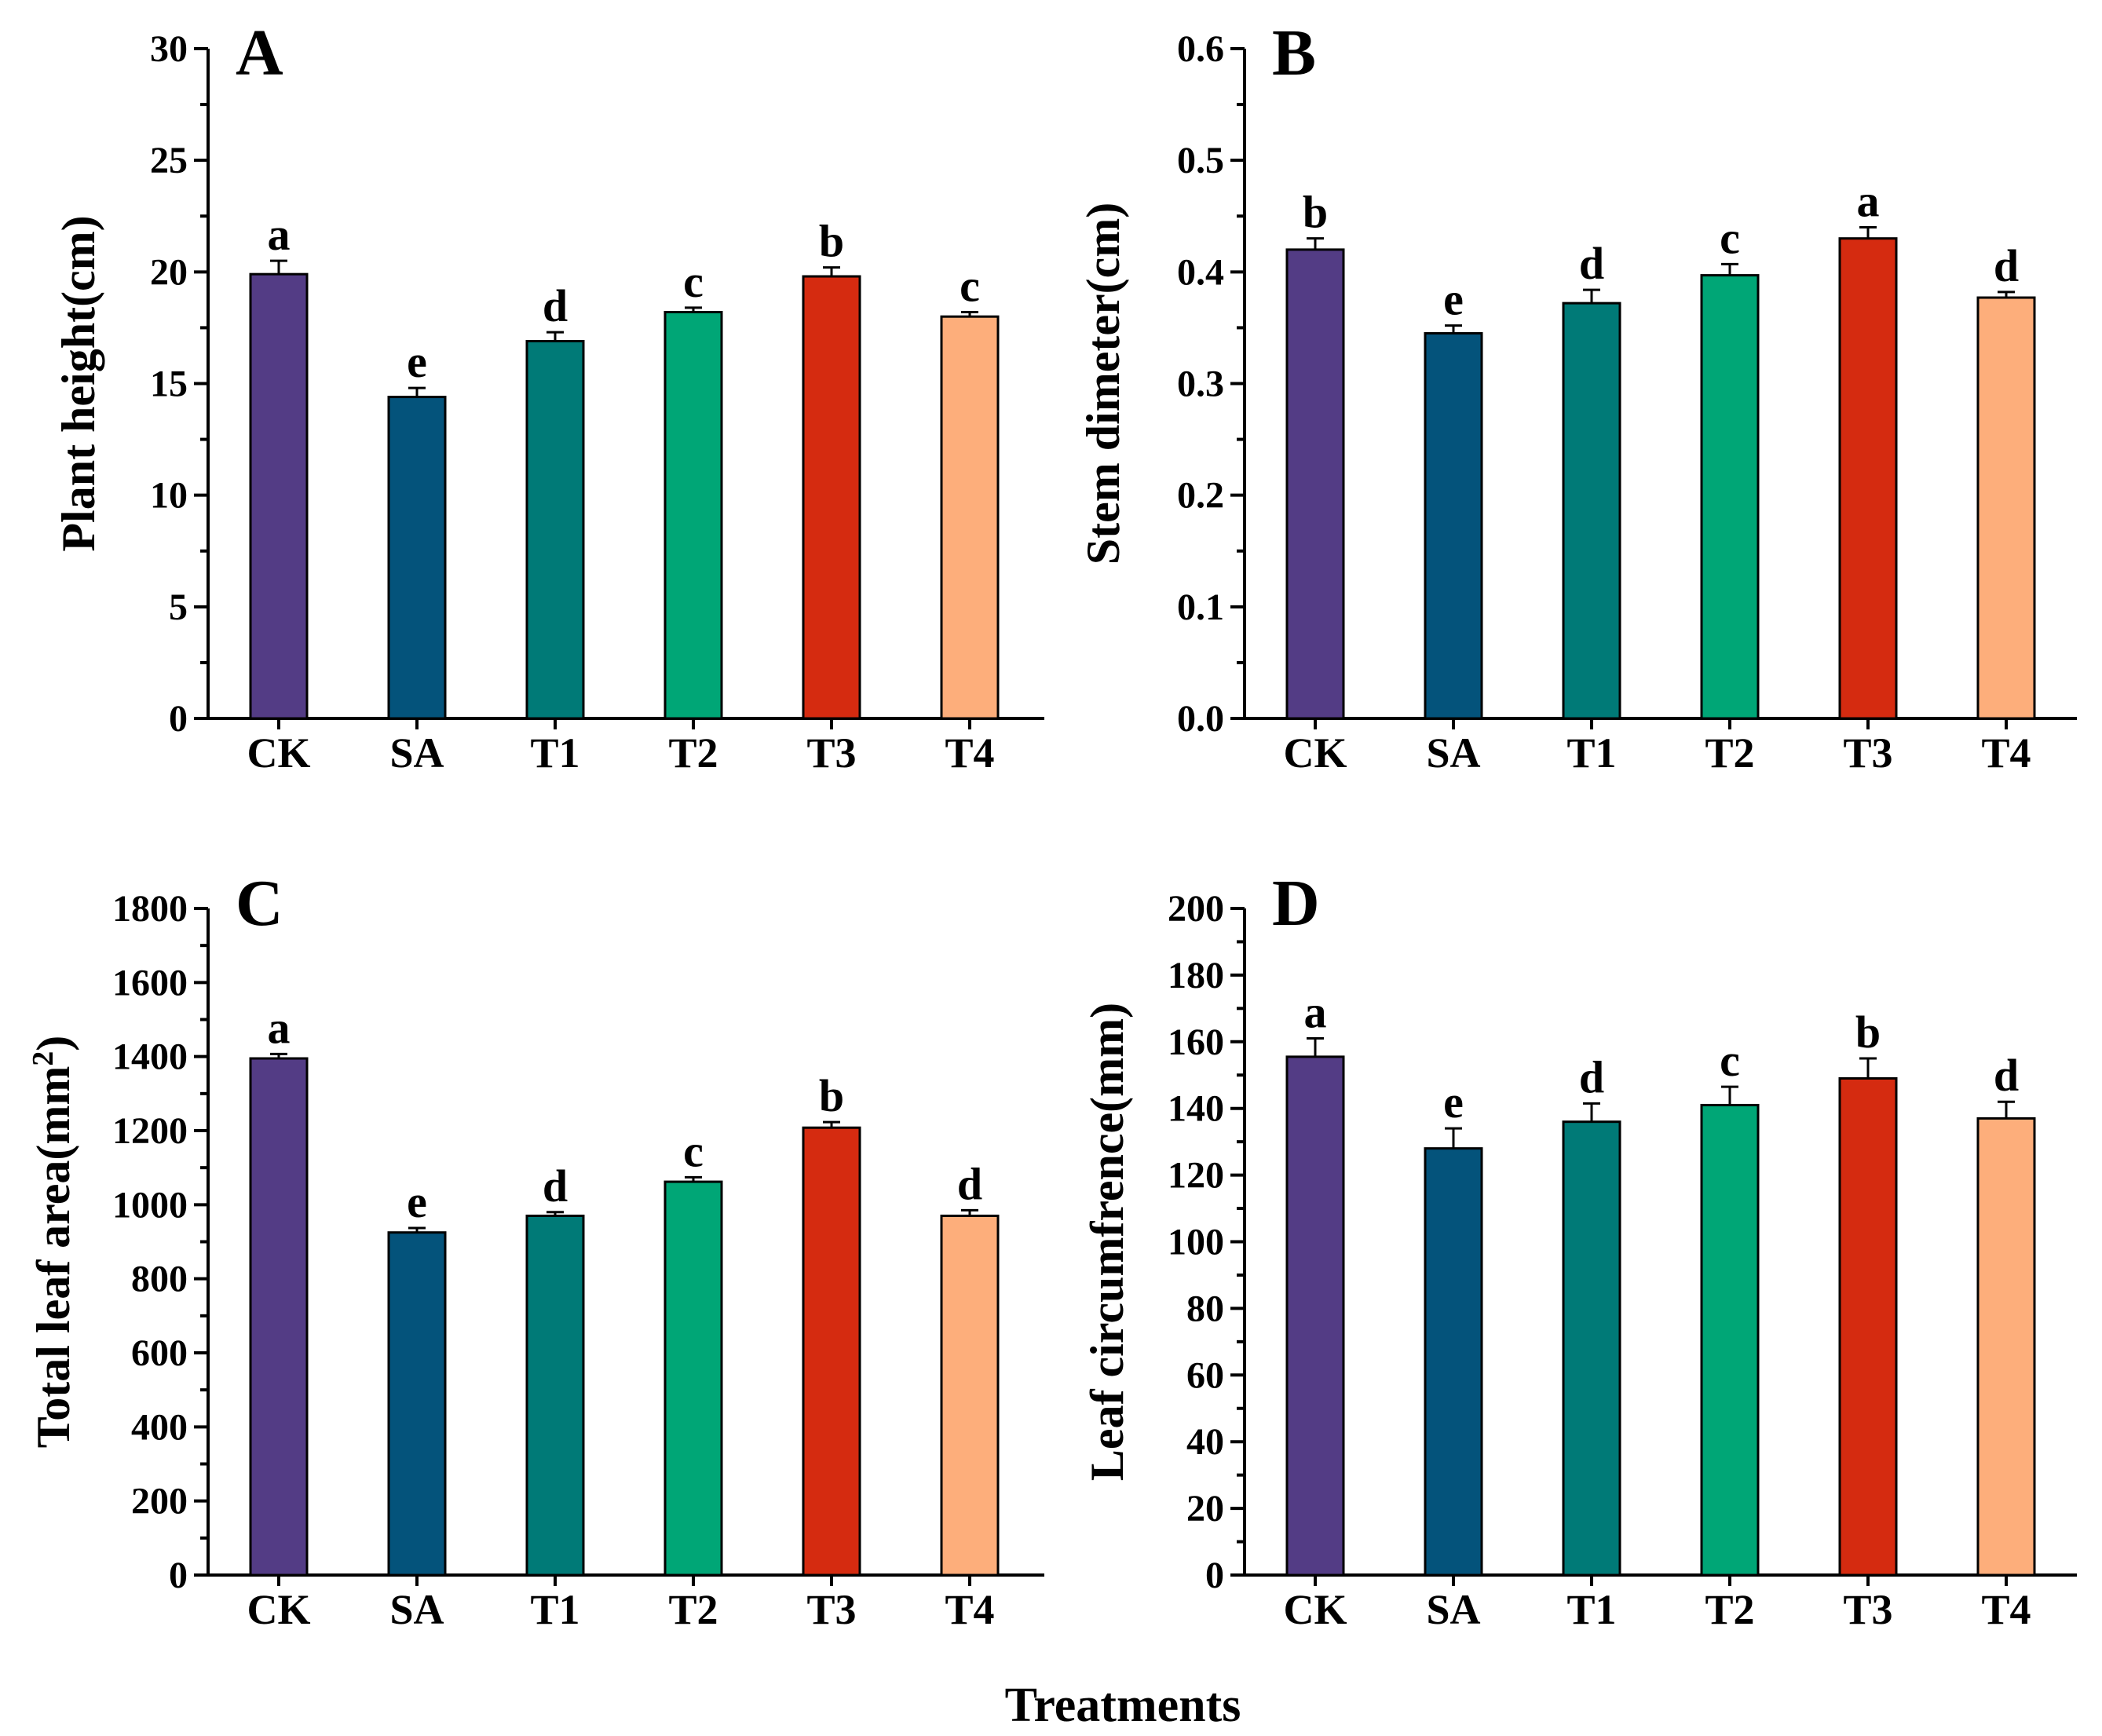  Describe the element at coordinates (1196, 1042) in the screenshot. I see `y-tick-label: 160` at that location.